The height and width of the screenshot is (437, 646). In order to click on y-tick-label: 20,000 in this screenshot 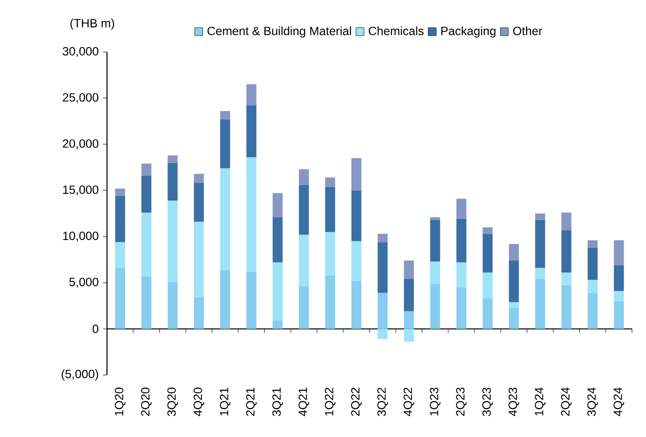, I will do `click(80, 144)`.